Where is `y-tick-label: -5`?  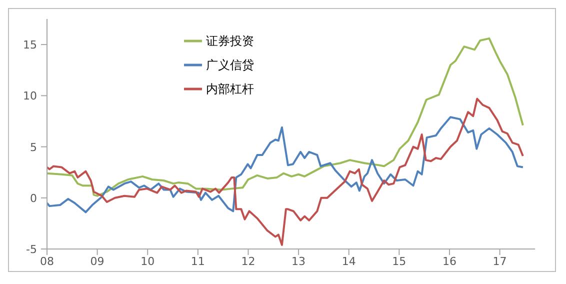
y-tick-label: -5 is located at coordinates (31, 249).